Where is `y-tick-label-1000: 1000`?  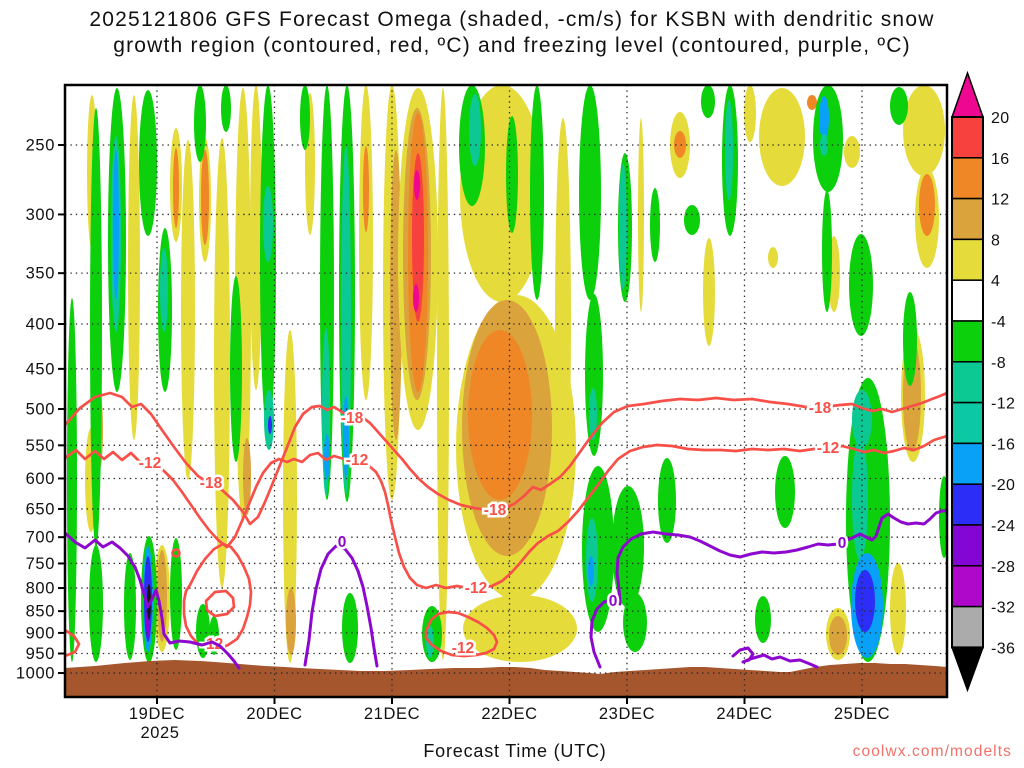 y-tick-label-1000: 1000 is located at coordinates (35, 674).